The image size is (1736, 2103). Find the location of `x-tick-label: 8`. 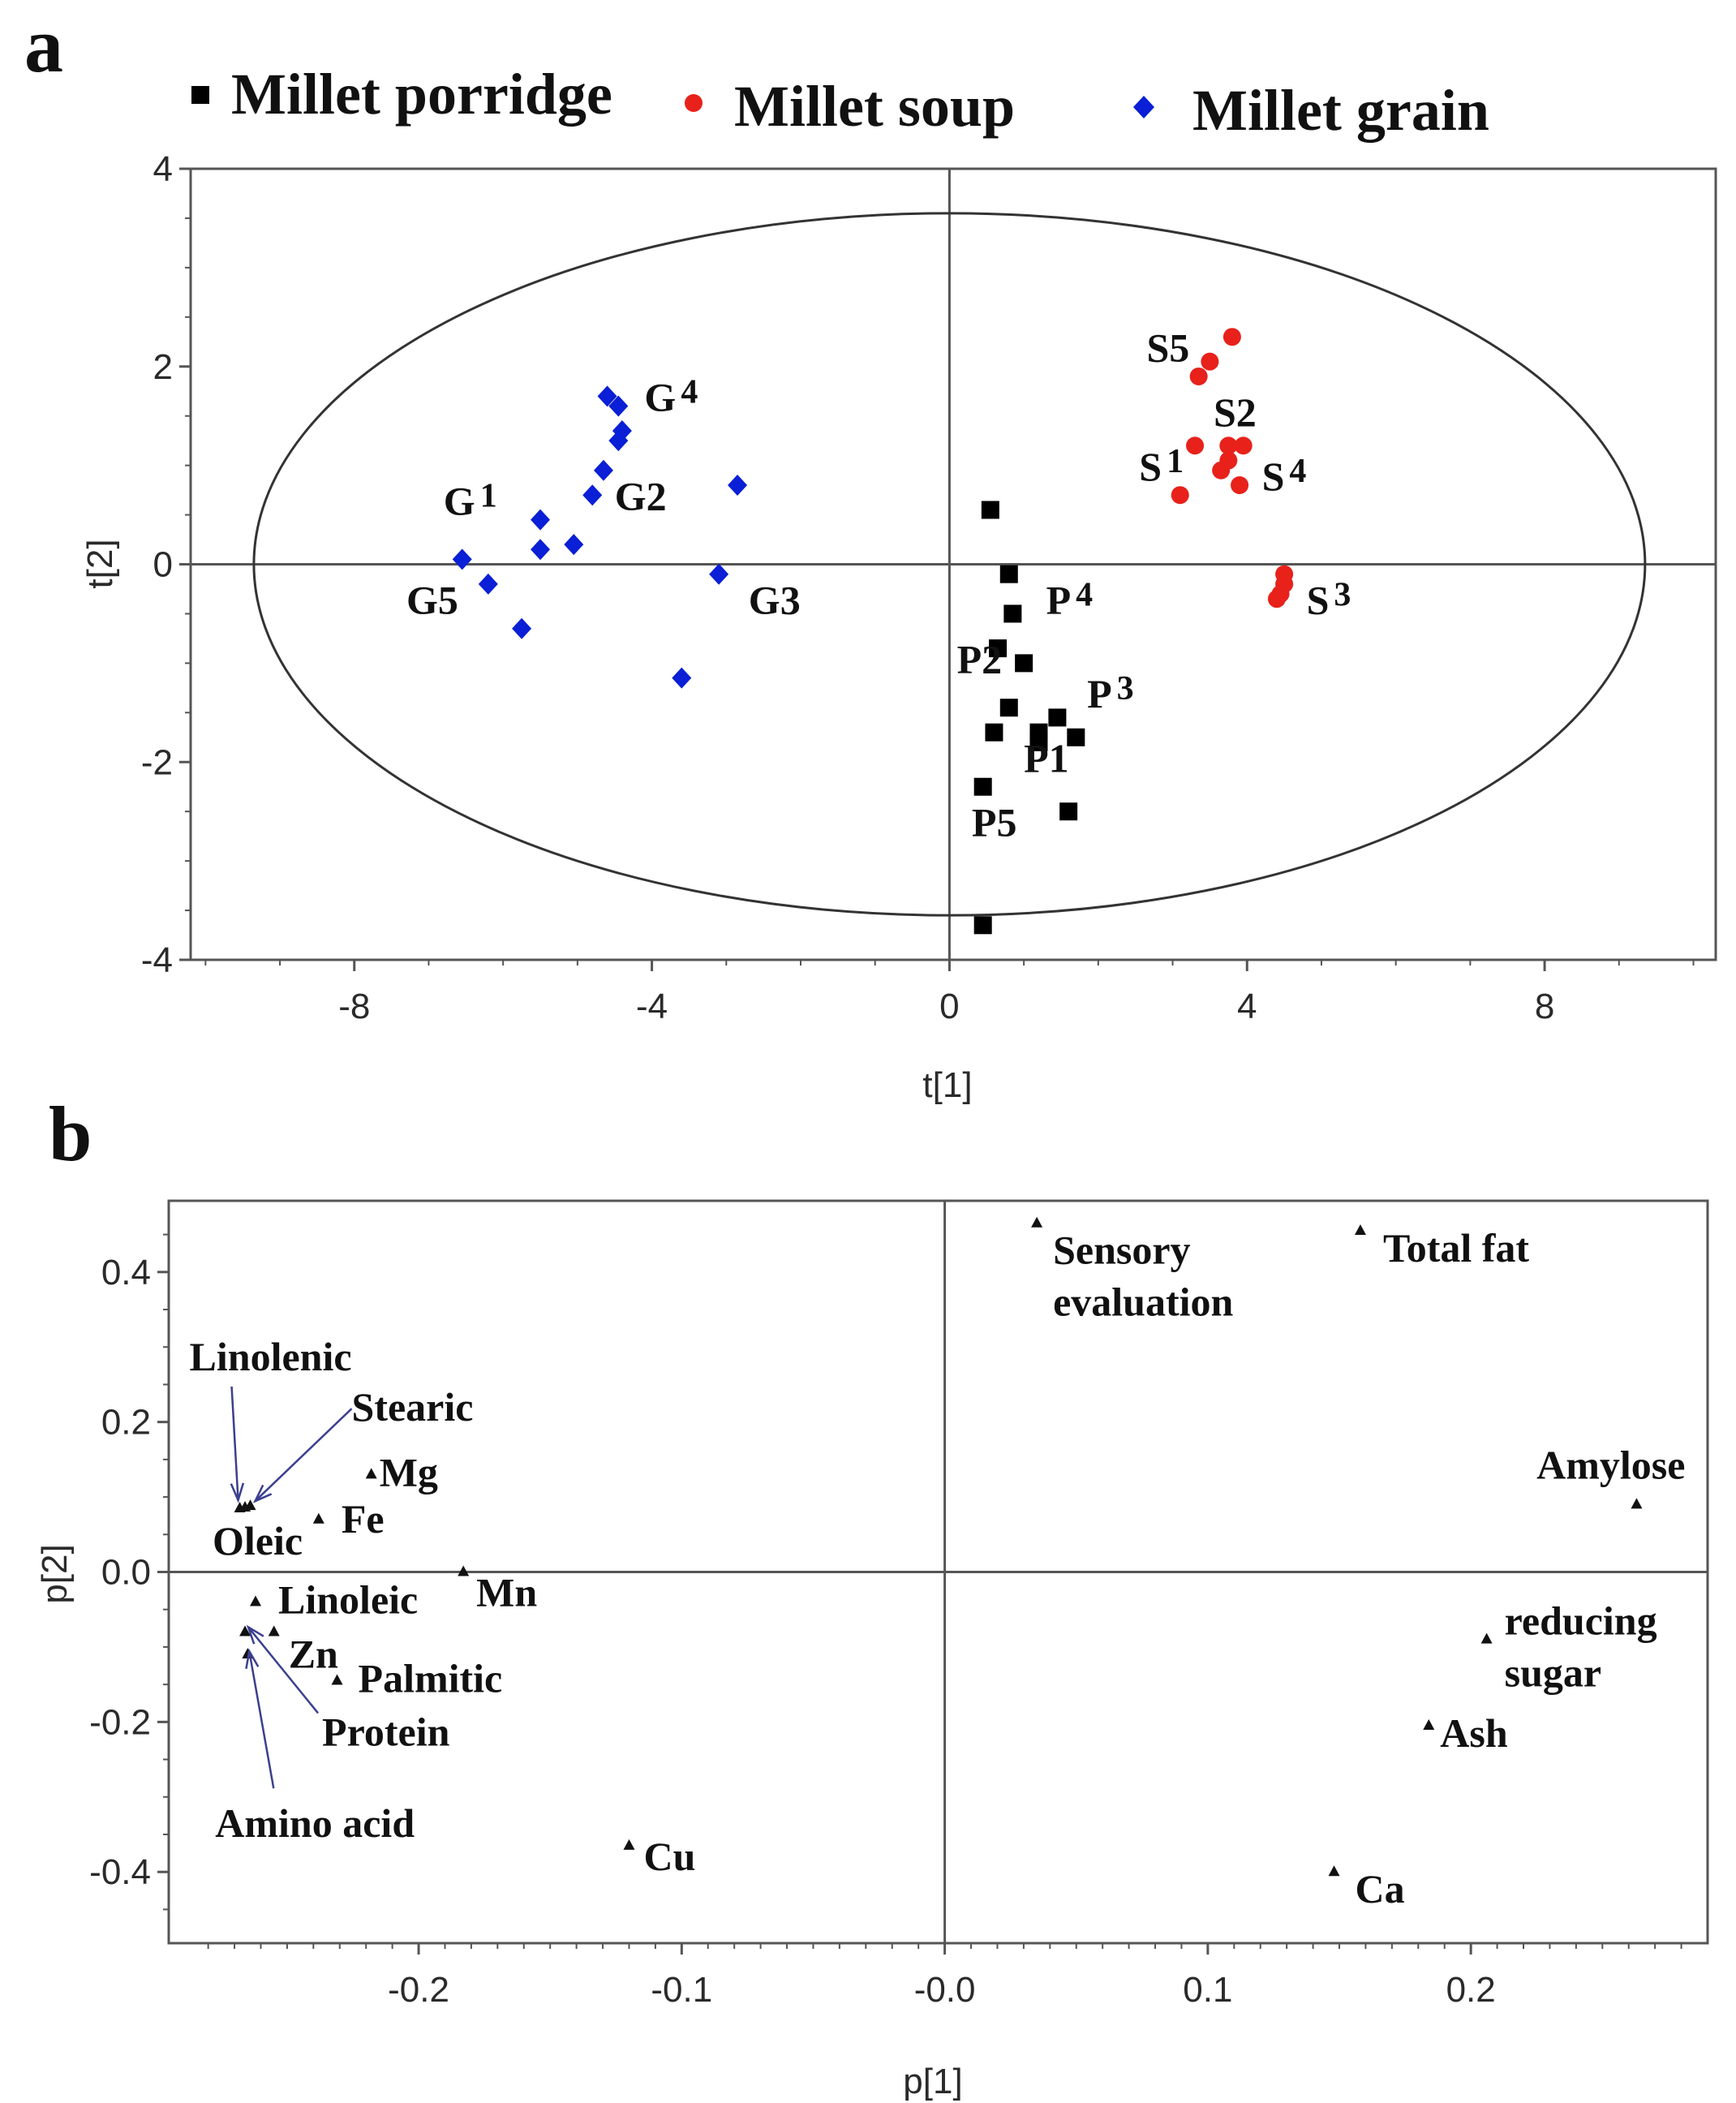

x-tick-label: 8 is located at coordinates (1544, 1006).